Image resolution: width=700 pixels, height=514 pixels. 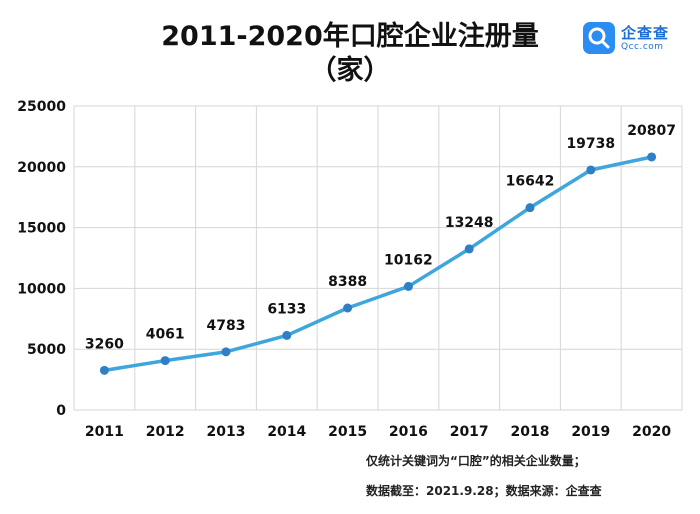 What do you see at coordinates (476, 461) in the screenshot?
I see `footnote-scope: 仅统计关键词为“口腔”的相关企业数量；` at bounding box center [476, 461].